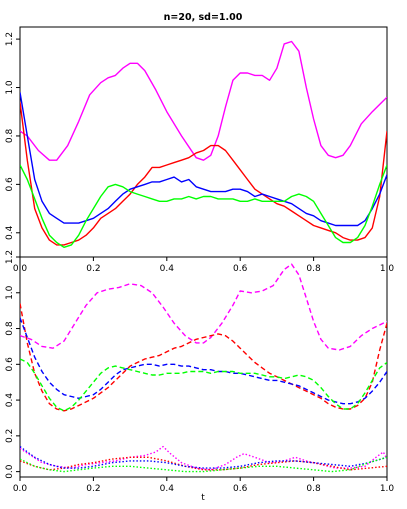 The image size is (407, 509). I want to click on y-tick-label: 0.0, so click(10, 471).